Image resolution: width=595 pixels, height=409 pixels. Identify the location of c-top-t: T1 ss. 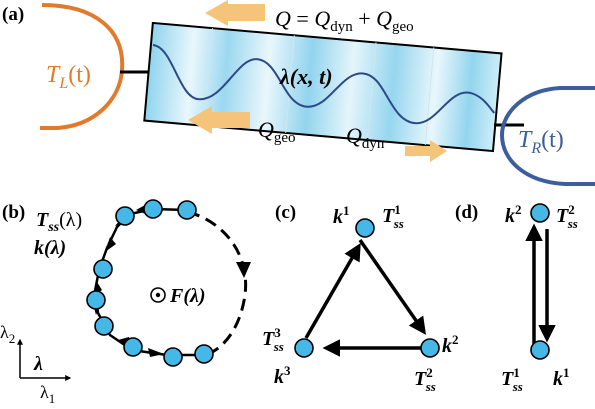
(393, 216).